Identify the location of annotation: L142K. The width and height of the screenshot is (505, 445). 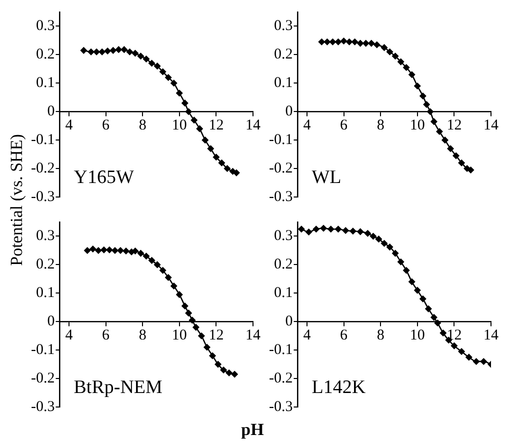
(339, 387).